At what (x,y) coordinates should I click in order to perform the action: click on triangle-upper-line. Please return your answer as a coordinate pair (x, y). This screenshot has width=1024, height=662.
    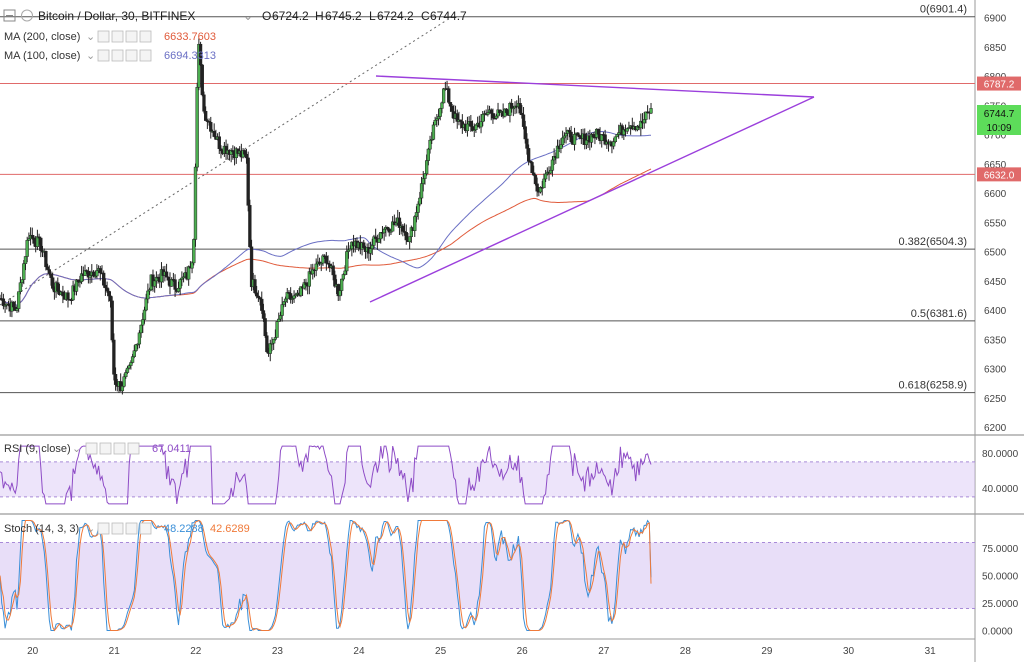
    Looking at the image, I should click on (595, 86).